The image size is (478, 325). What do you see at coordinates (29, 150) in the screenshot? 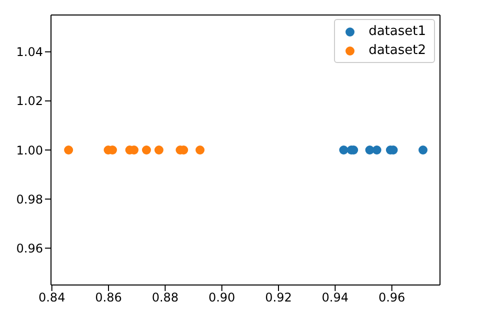
I see `y-tick-label: 1.00` at bounding box center [29, 150].